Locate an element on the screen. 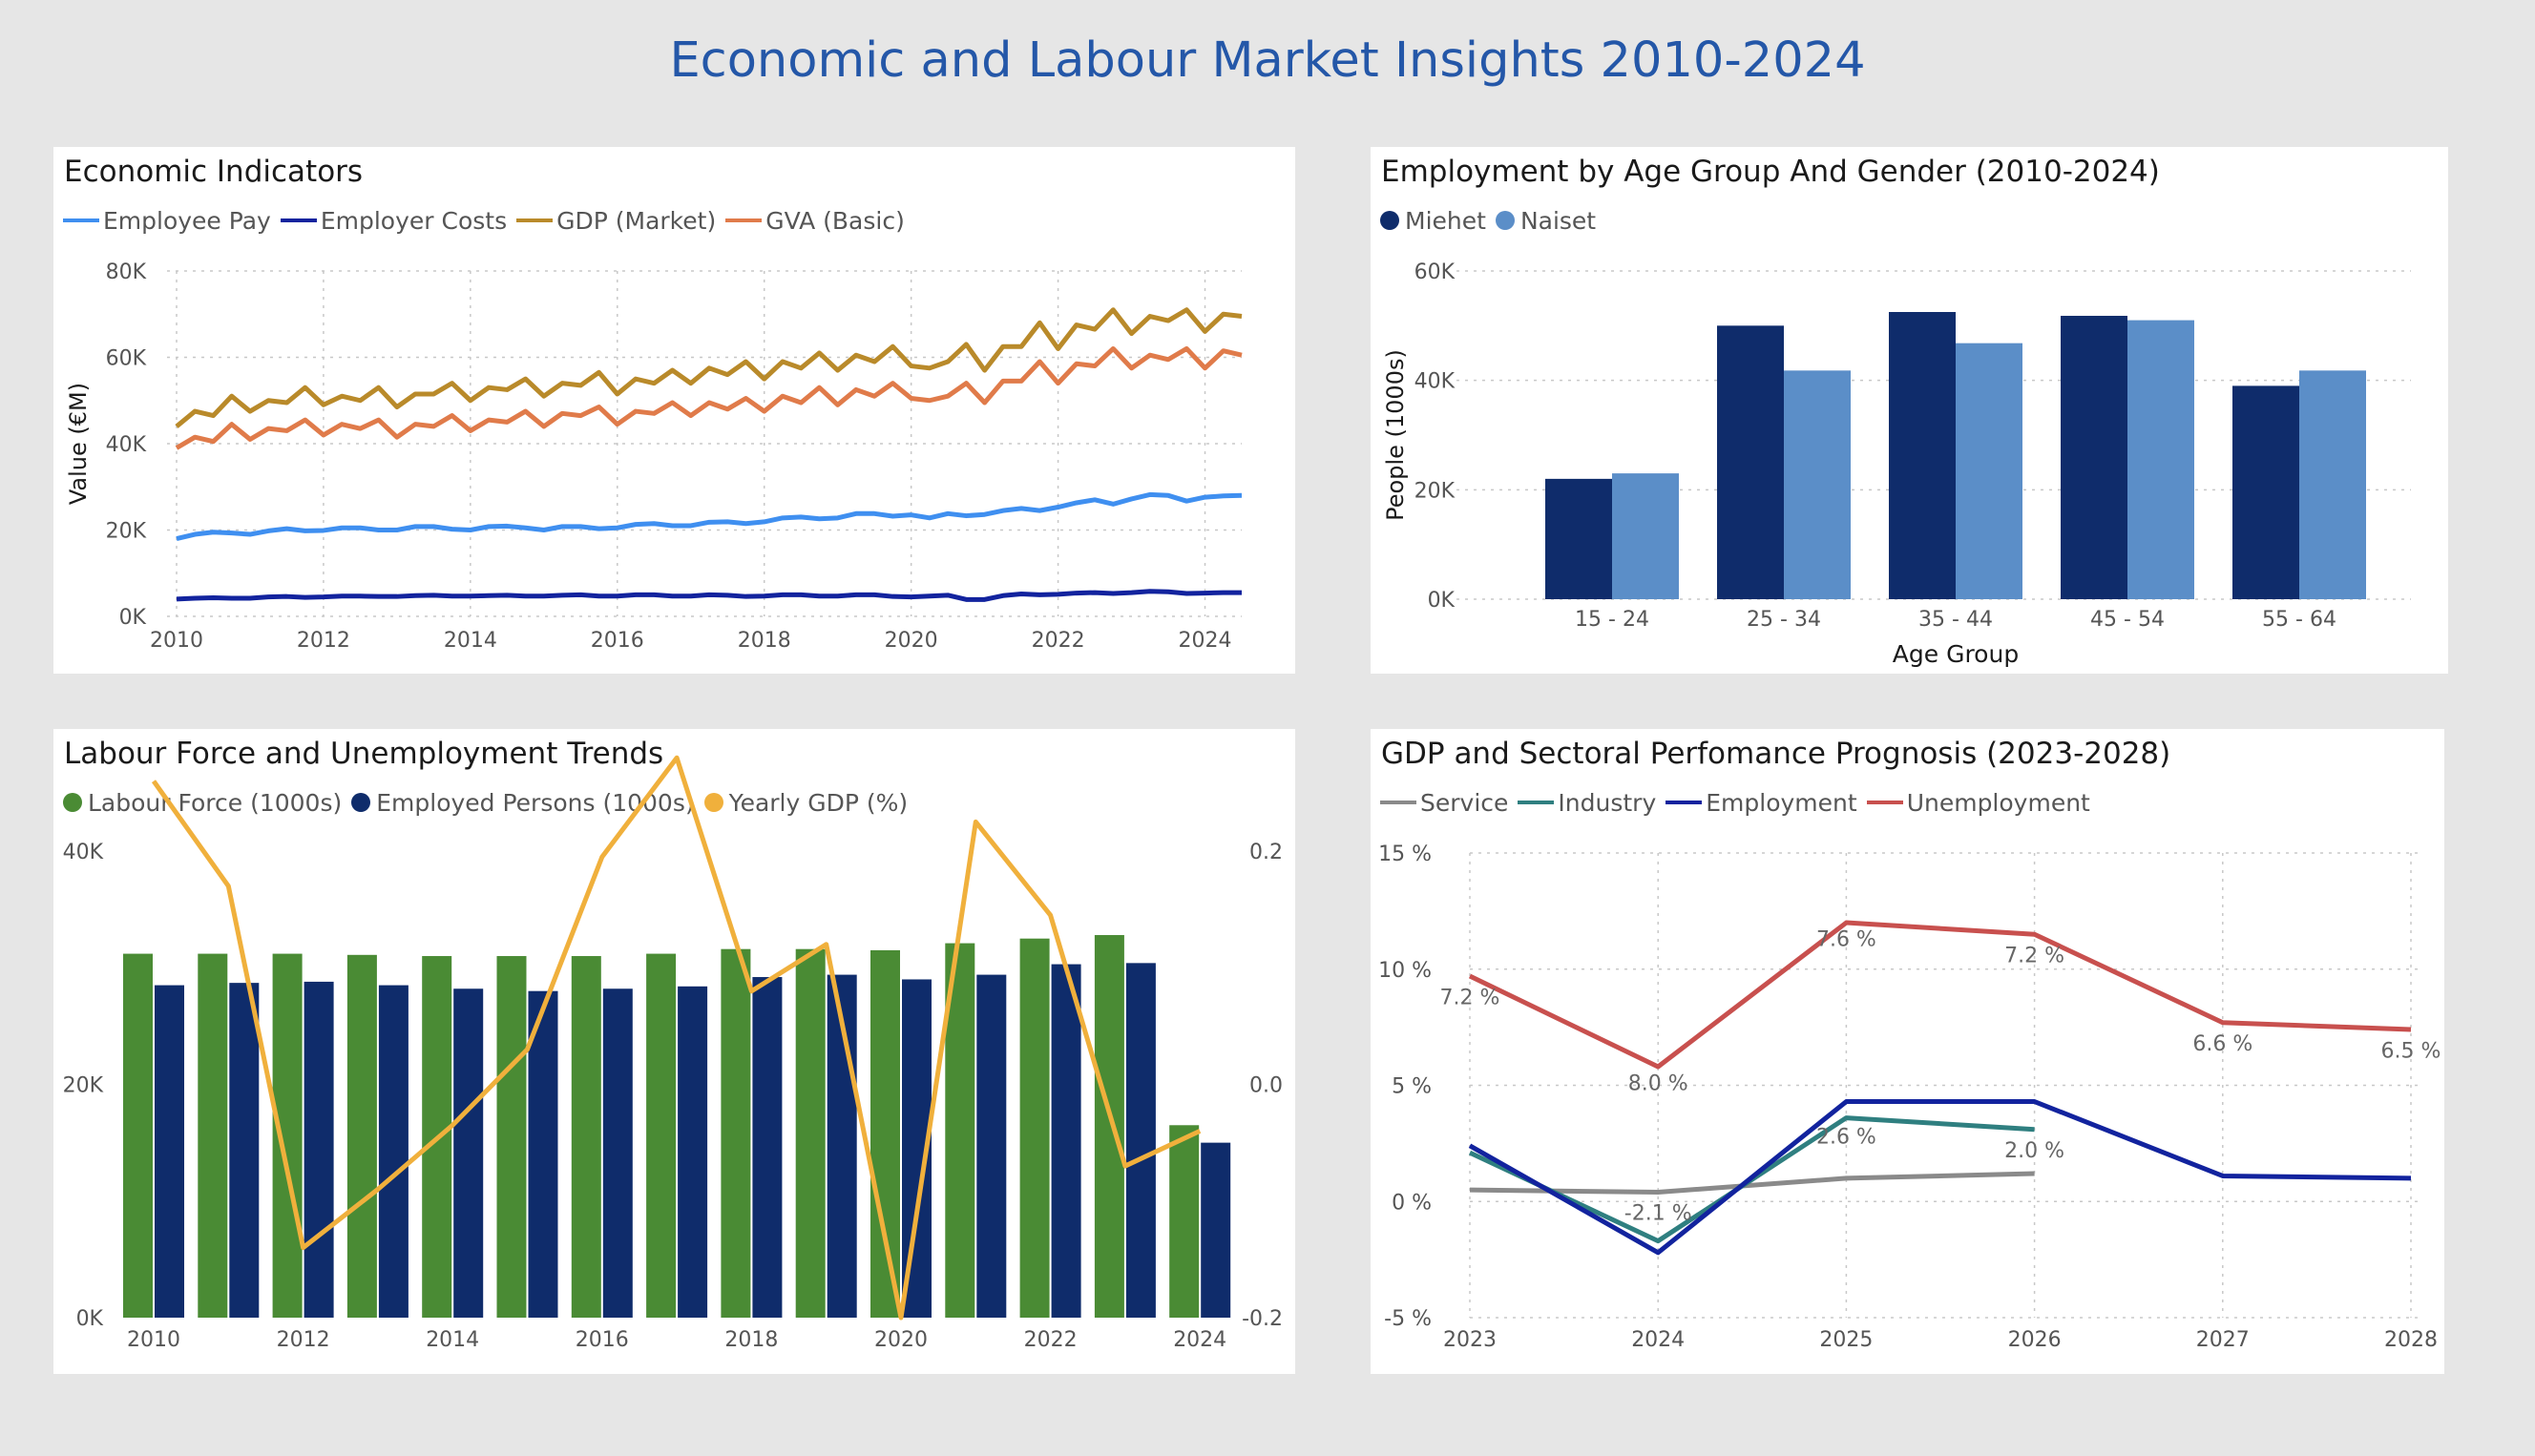  chart-legend: Service Industry Employment Unemployment is located at coordinates (1740, 803).